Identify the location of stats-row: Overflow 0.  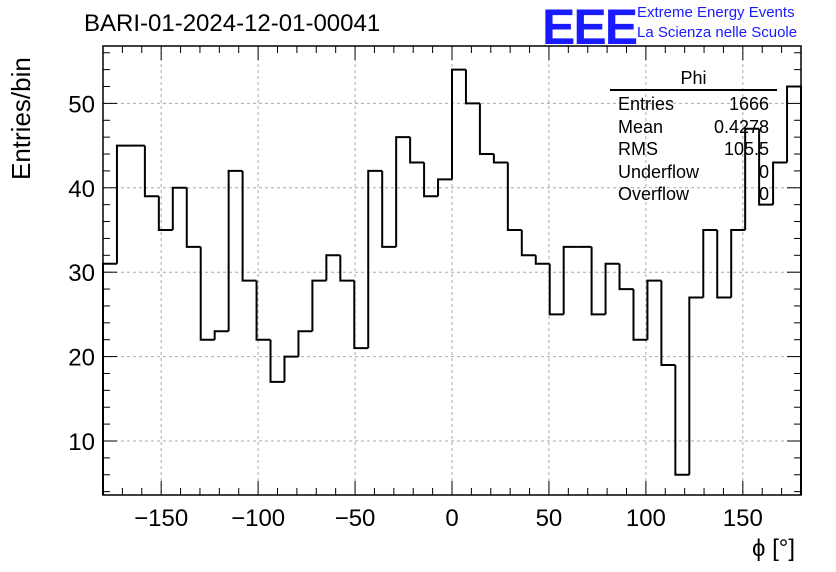
(693, 194).